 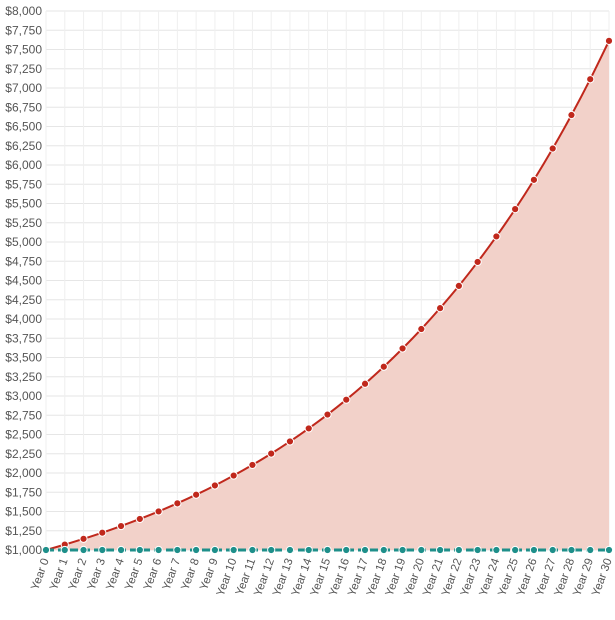 What do you see at coordinates (23, 300) in the screenshot?
I see `y-tick-label: $4,250` at bounding box center [23, 300].